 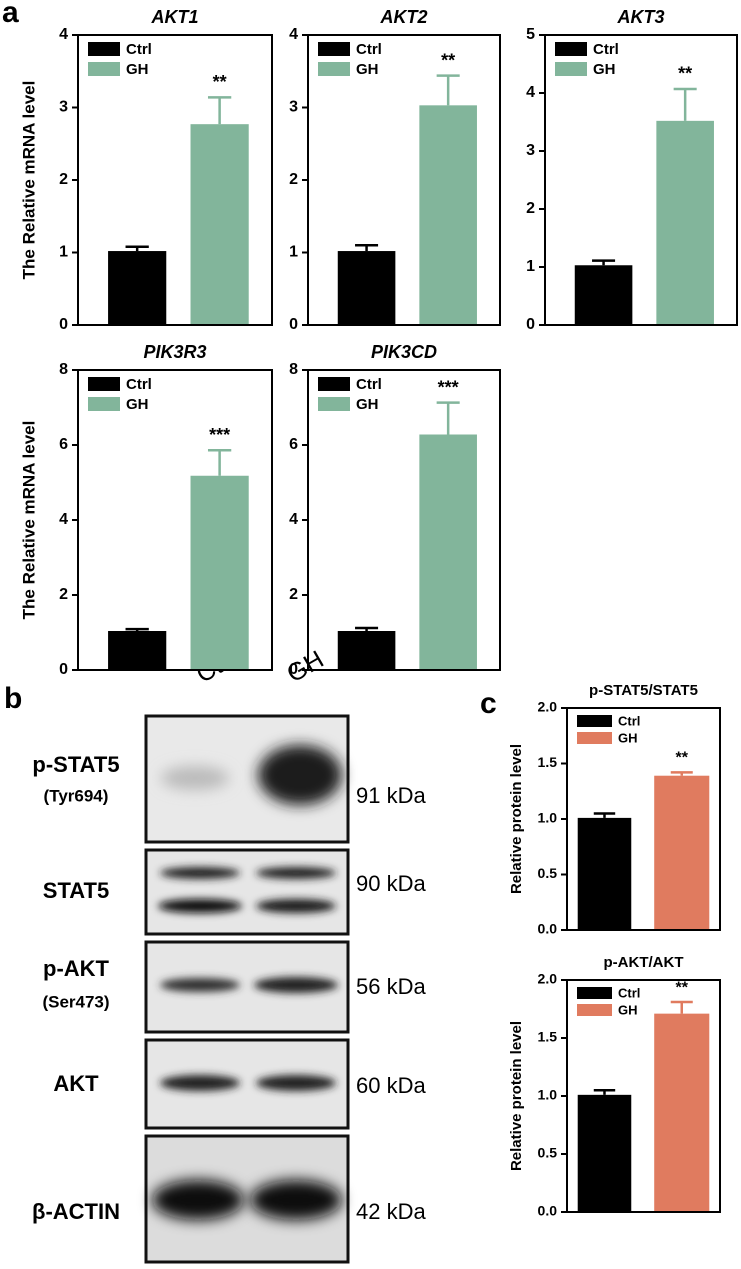 I want to click on blot-label: p-STAT5, so click(x=75, y=764).